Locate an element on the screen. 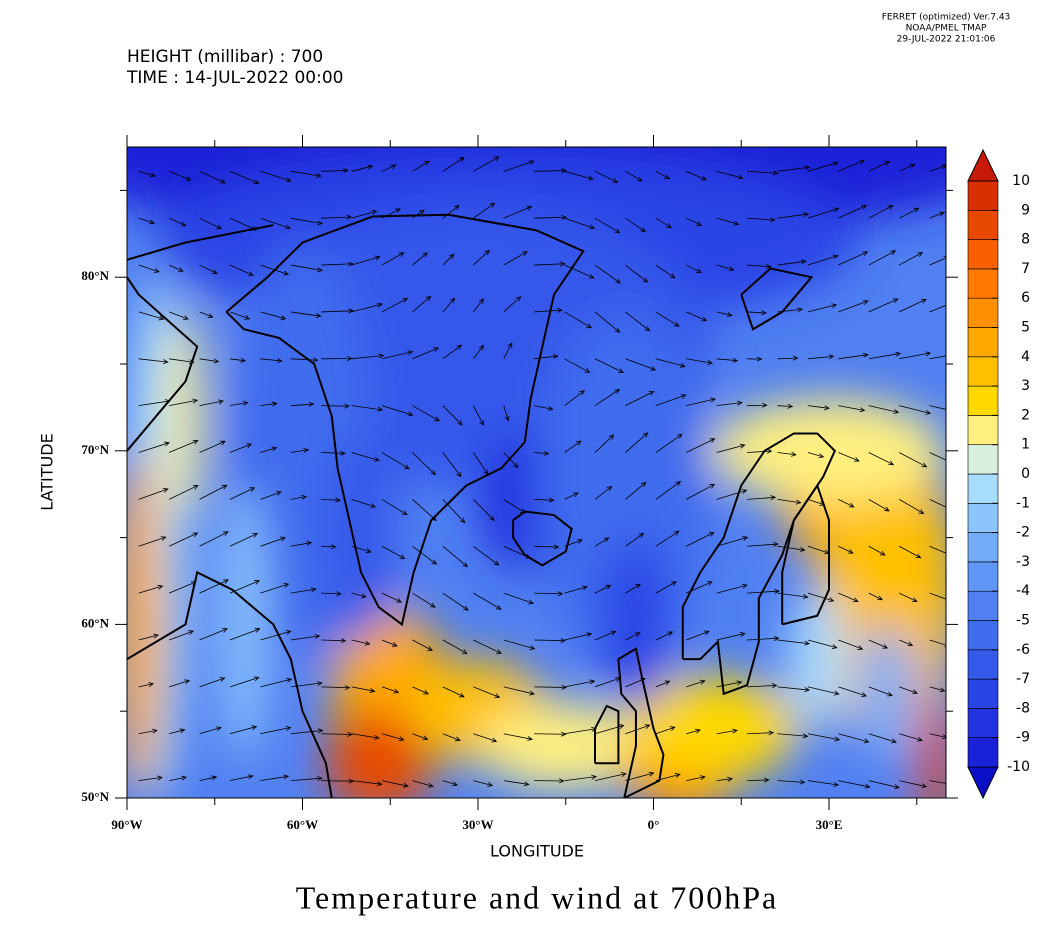 The width and height of the screenshot is (1054, 951). software-line: FERRET (optimized) Ver.7.43 is located at coordinates (946, 18).